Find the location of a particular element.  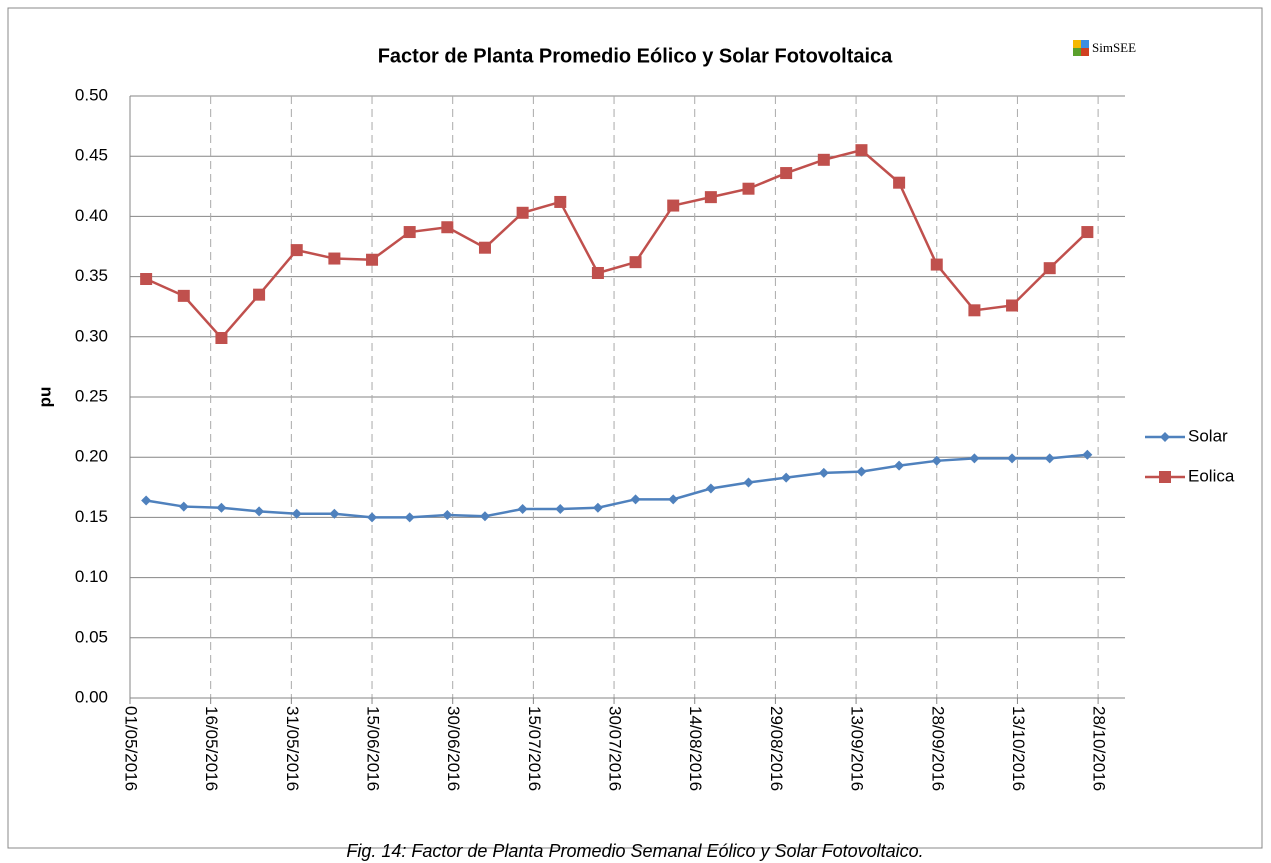

y-tick-label: 0.00 is located at coordinates (91, 696).